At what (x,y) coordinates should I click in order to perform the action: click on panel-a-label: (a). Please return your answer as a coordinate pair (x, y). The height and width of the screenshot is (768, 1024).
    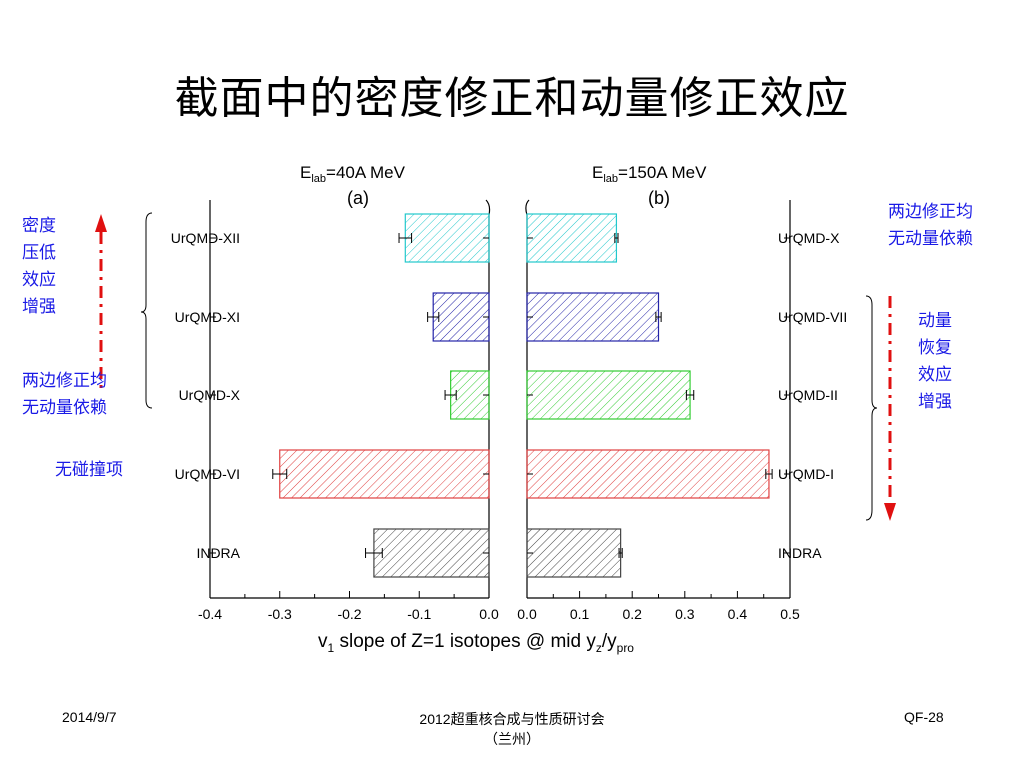
    Looking at the image, I should click on (358, 198).